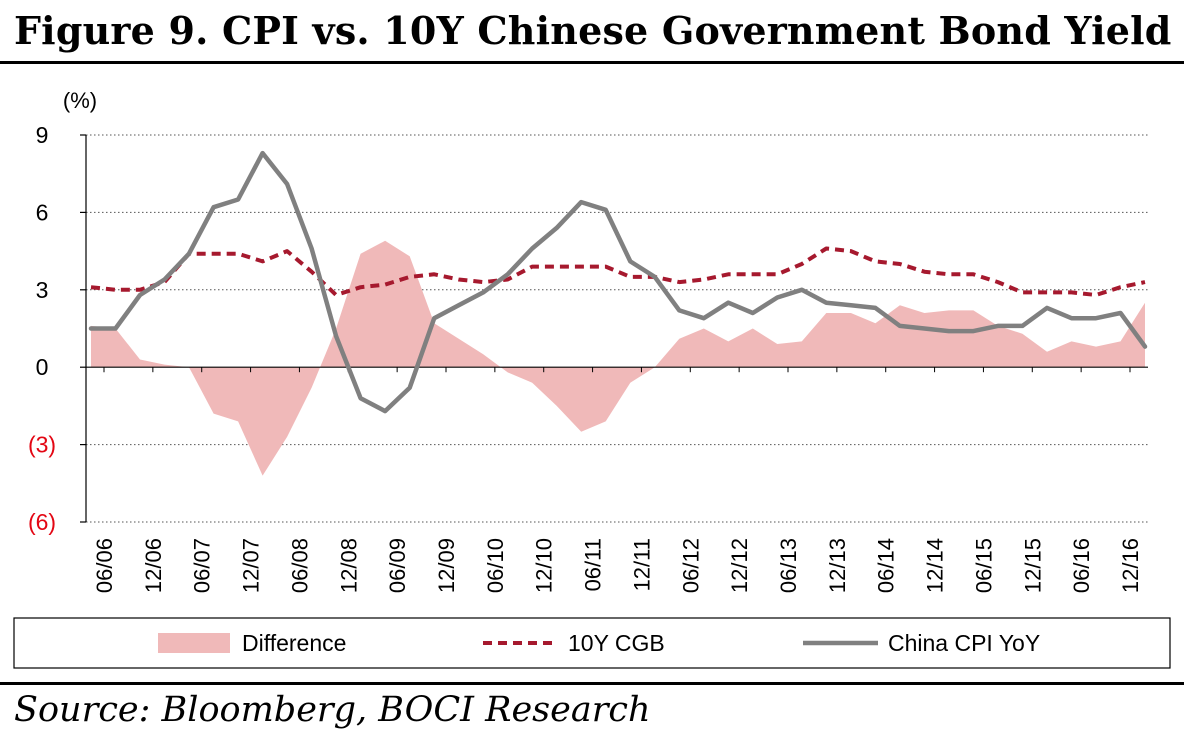 The height and width of the screenshot is (742, 1184). What do you see at coordinates (299, 565) in the screenshot?
I see `x-tick-label: 06/08` at bounding box center [299, 565].